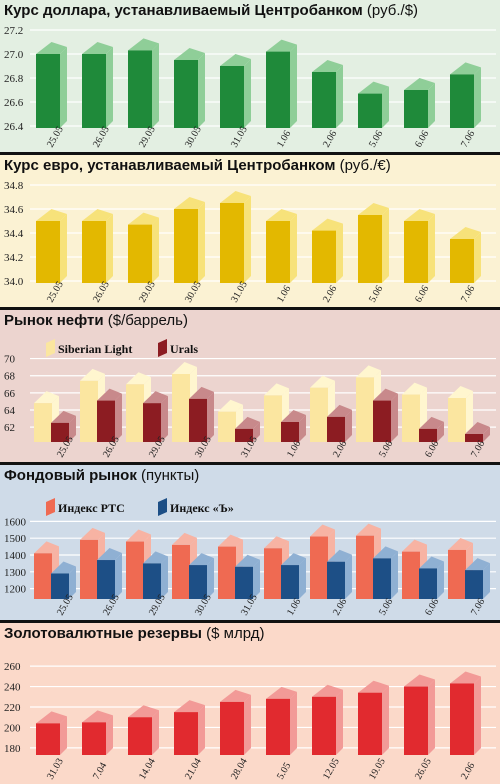 This screenshot has height=784, width=500. What do you see at coordinates (233, 633) in the screenshot?
I see `chart-unit: ($ млрд)` at bounding box center [233, 633].